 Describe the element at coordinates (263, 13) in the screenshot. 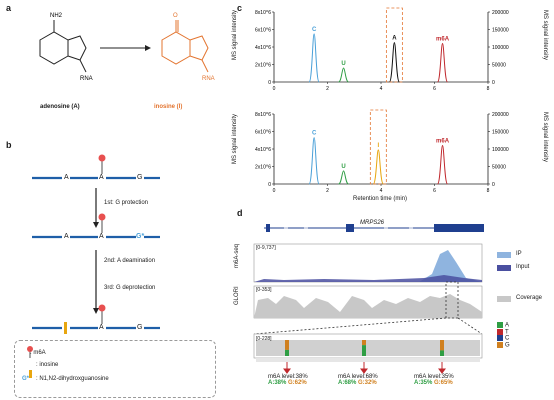

I see `y-tick-left: 8x10^6` at that location.